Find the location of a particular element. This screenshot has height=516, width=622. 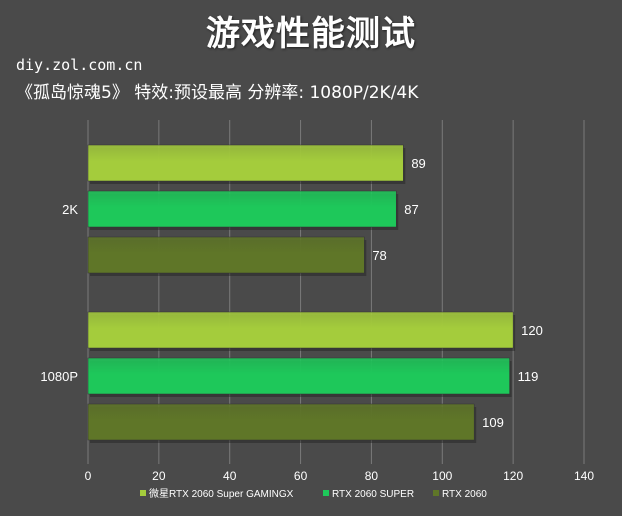

value-label: 89 is located at coordinates (418, 163).